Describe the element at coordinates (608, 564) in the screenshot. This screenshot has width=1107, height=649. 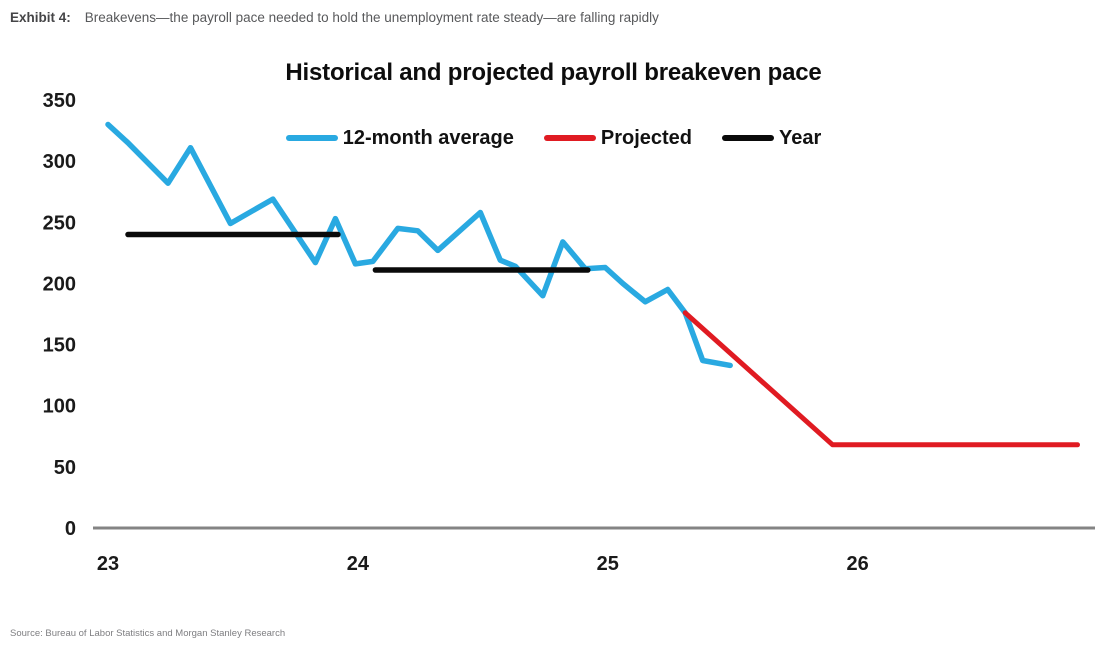
I see `x-tick-label-25: 25` at that location.